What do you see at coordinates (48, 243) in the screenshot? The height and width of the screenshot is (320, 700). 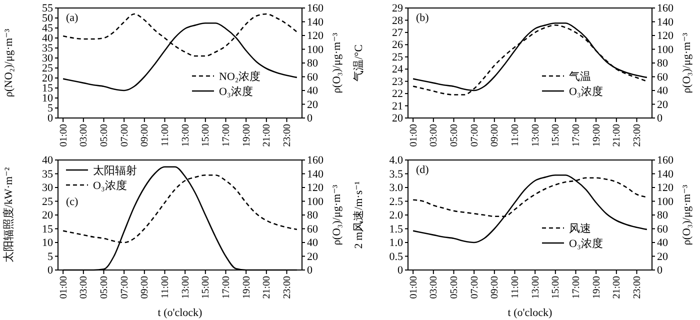 I see `y-tick-label: 10` at bounding box center [48, 243].